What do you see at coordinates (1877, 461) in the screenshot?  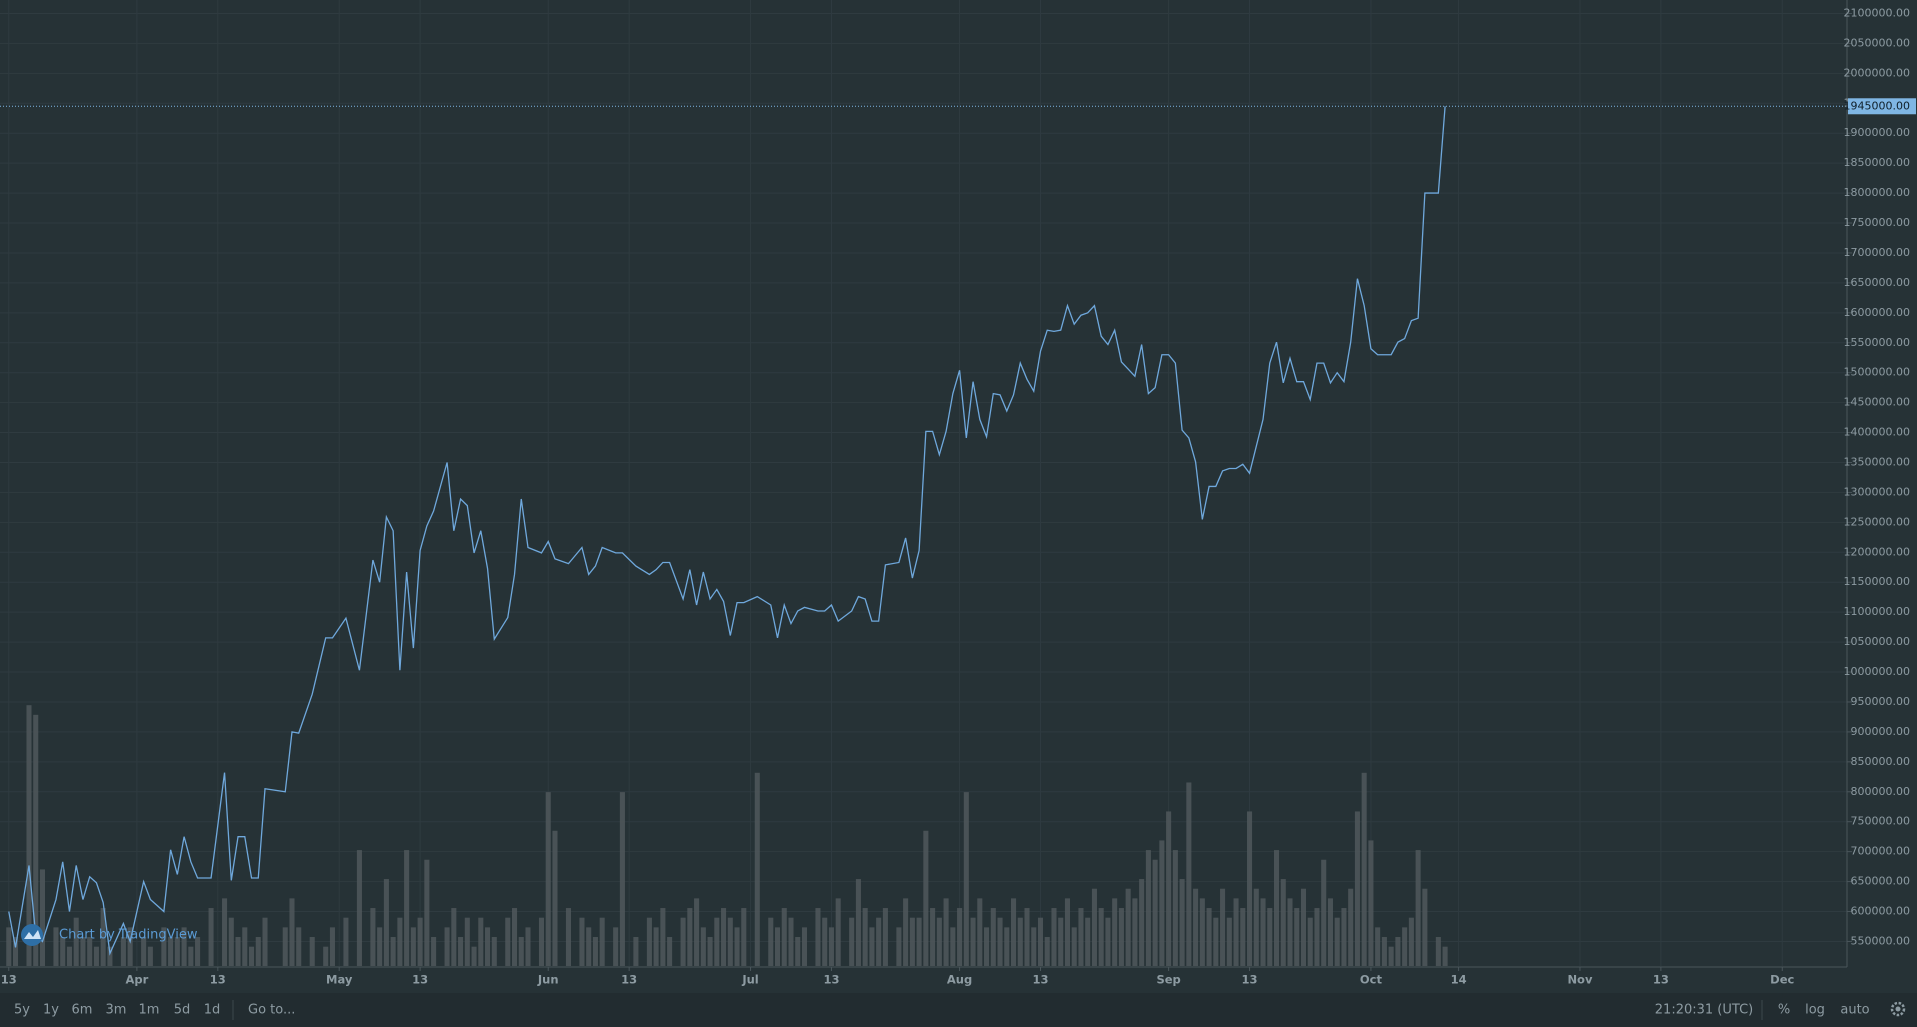 I see `y-tick-label: 1350000.00` at bounding box center [1877, 461].